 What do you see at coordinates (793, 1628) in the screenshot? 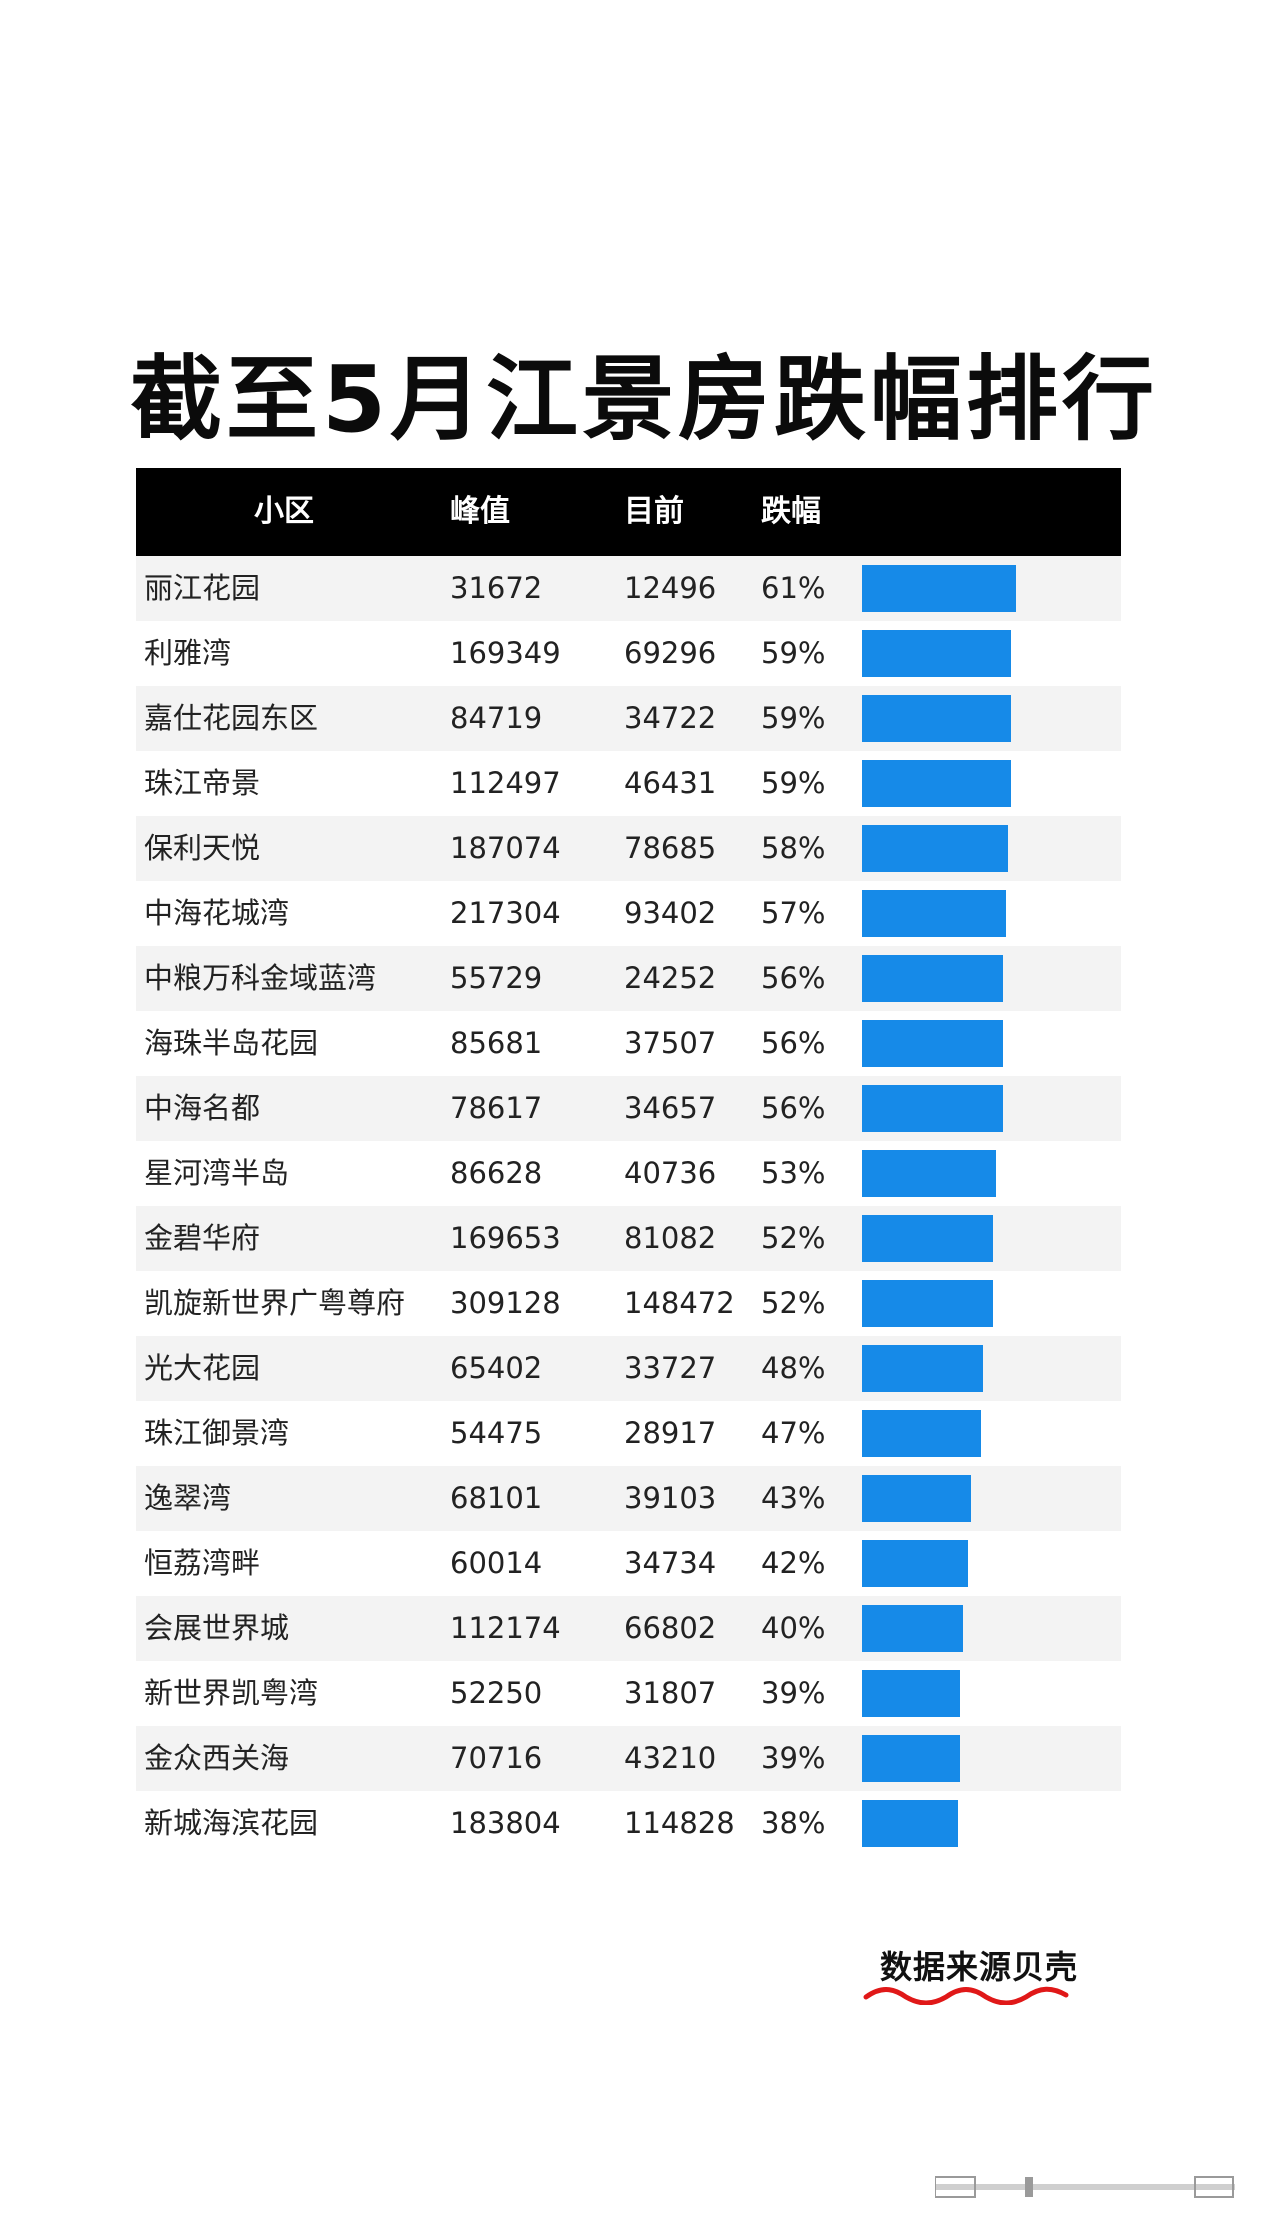
I see `cell-drop: 40%` at bounding box center [793, 1628].